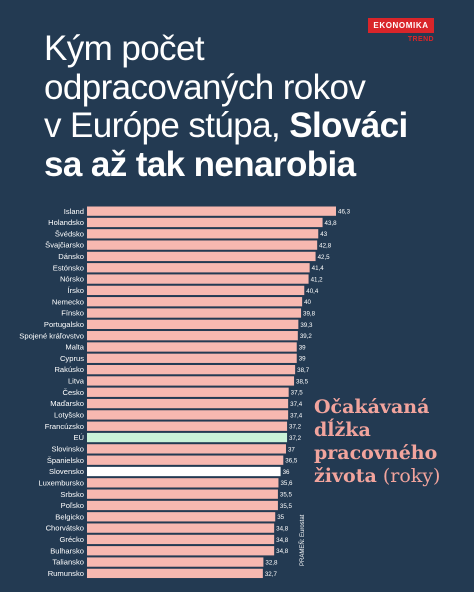 Image resolution: width=474 pixels, height=592 pixels. I want to click on chart-annotation: Očakávaná dĺžka pracovného života (roky), so click(389, 442).